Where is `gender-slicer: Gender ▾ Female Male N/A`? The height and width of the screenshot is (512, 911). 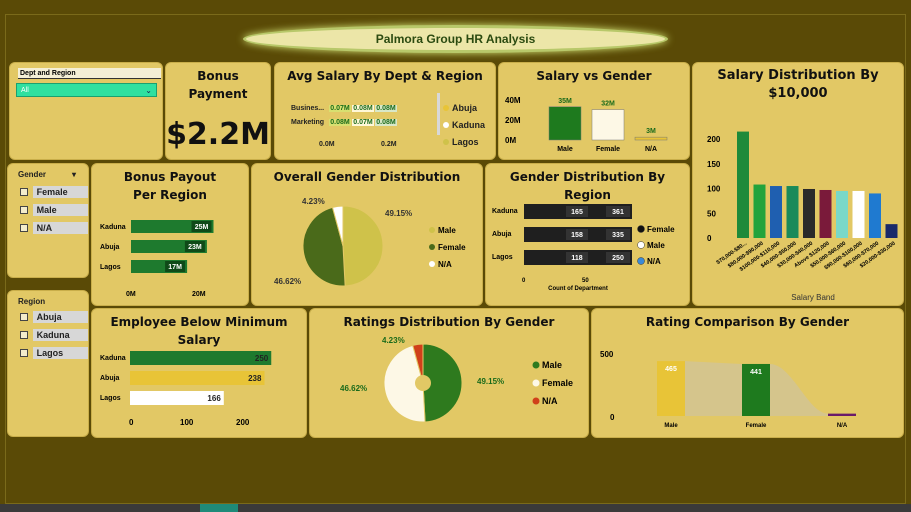 gender-slicer: Gender ▾ Female Male N/A is located at coordinates (48, 220).